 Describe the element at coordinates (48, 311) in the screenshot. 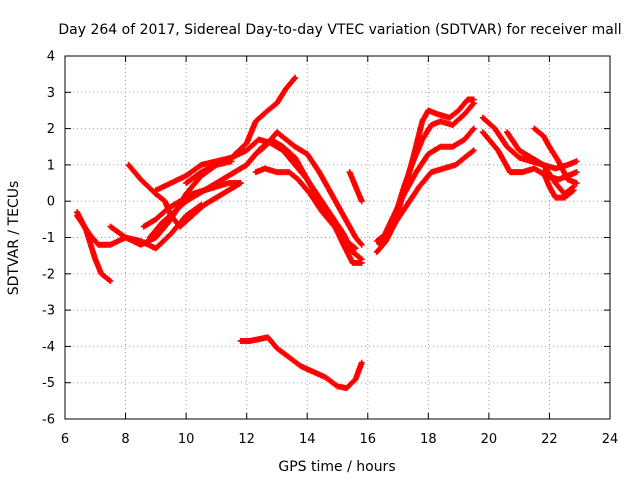

I see `y-tick-label: -3` at that location.